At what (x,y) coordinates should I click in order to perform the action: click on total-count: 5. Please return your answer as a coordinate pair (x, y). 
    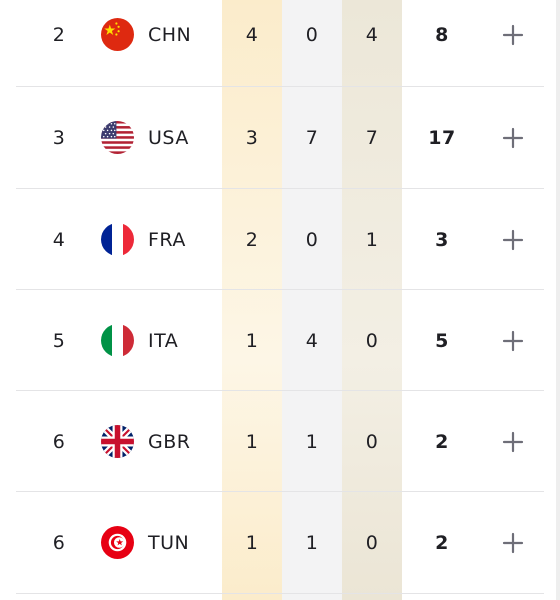
    Looking at the image, I should click on (442, 340).